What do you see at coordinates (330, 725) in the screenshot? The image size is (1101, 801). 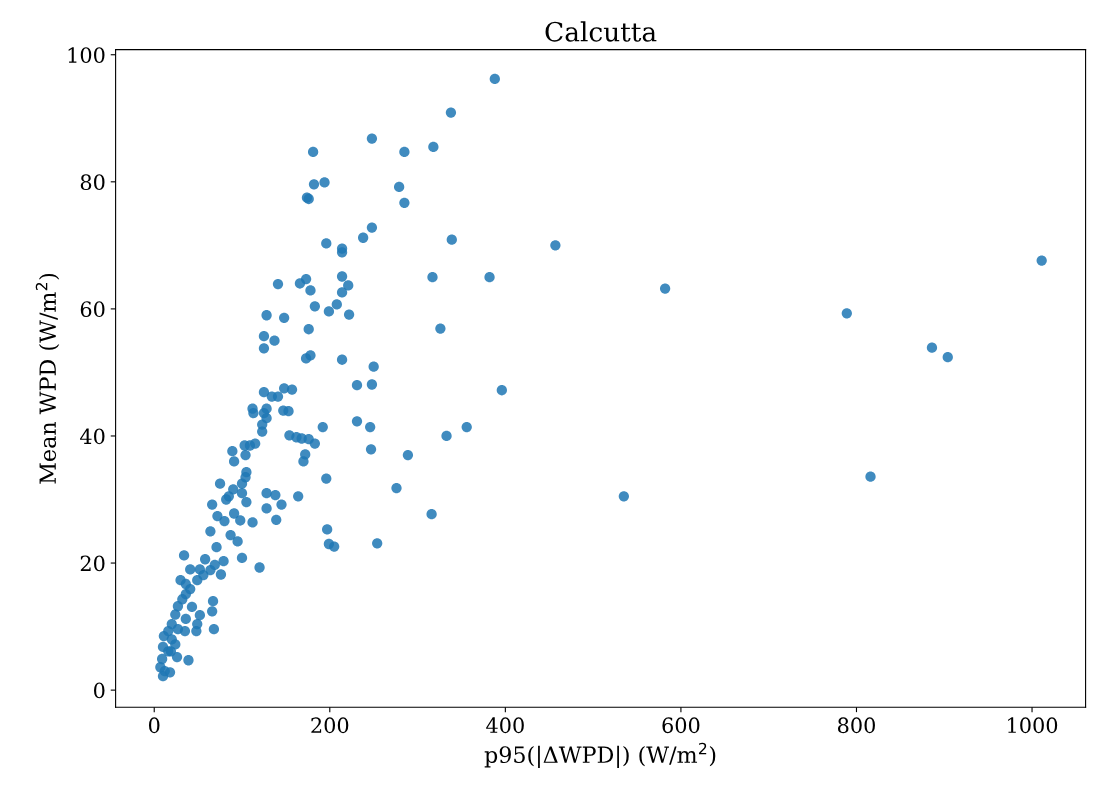 I see `x-tick-label: 200` at bounding box center [330, 725].